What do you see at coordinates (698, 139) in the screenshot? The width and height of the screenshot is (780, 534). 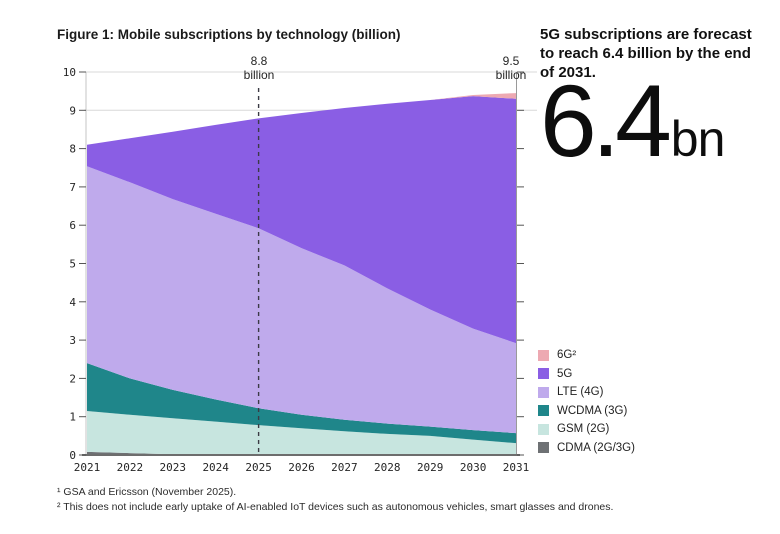 I see `big-number-unit: bn` at bounding box center [698, 139].